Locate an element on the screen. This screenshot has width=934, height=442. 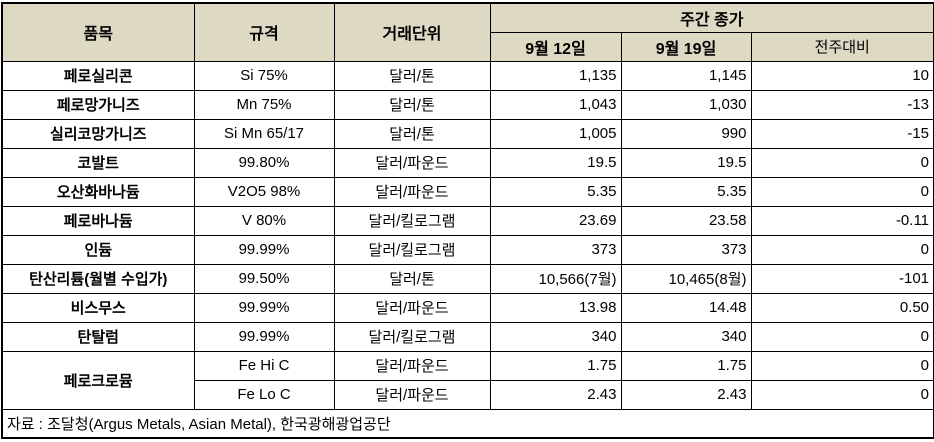
price-sep12-cell: 13.98 is located at coordinates (555, 307).